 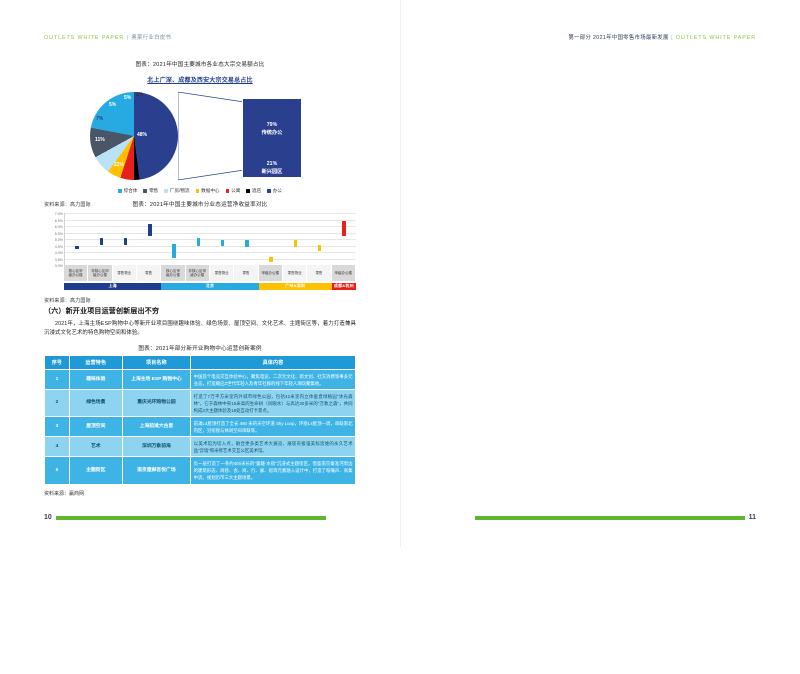 I want to click on header-left-en: OUTLETS WHITE PAPER, so click(x=84, y=38).